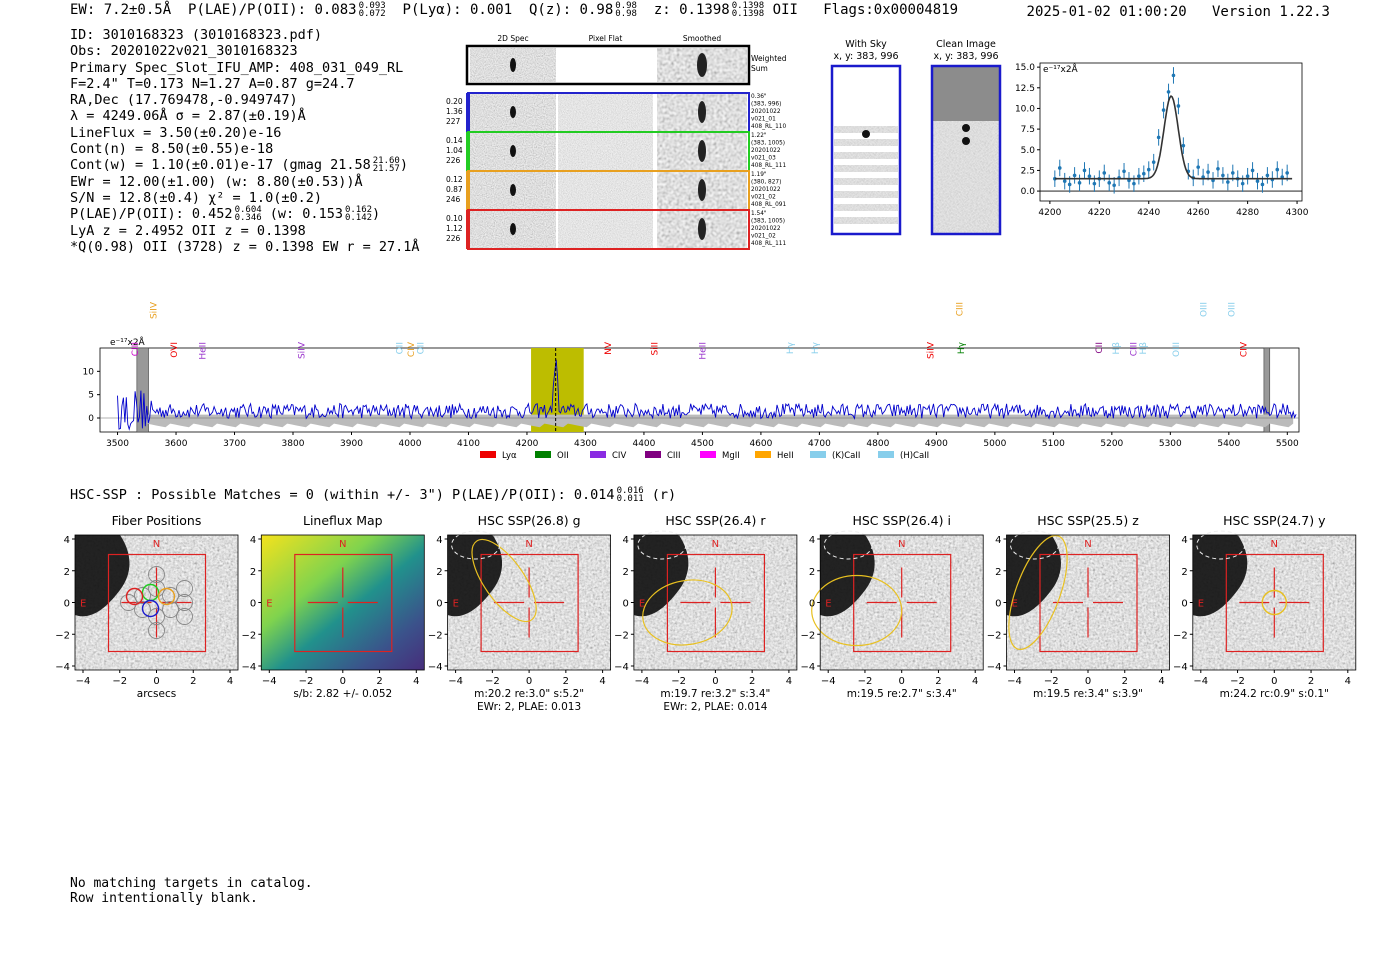 This screenshot has width=1400, height=953. What do you see at coordinates (1117, 348) in the screenshot?
I see `spec-line-label: Hβ` at bounding box center [1117, 348].